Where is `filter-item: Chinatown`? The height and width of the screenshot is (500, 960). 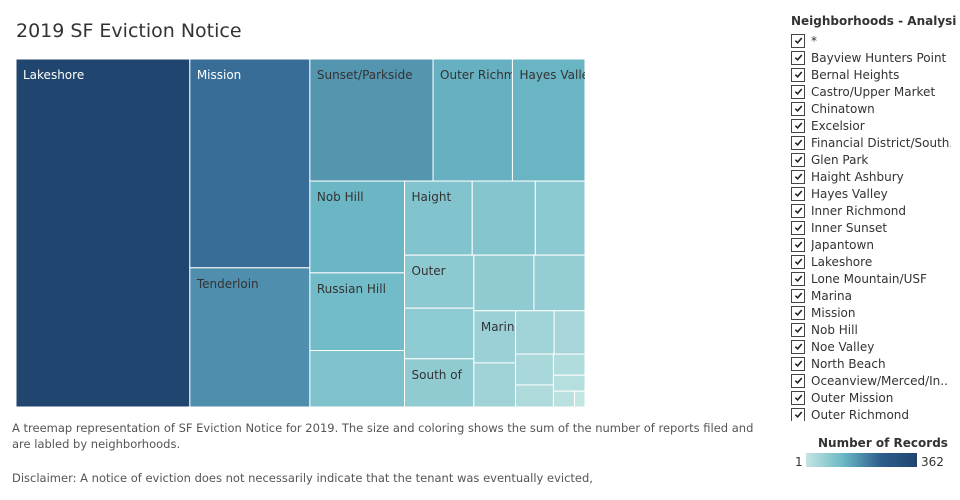
filter-item: Chinatown is located at coordinates (873, 108).